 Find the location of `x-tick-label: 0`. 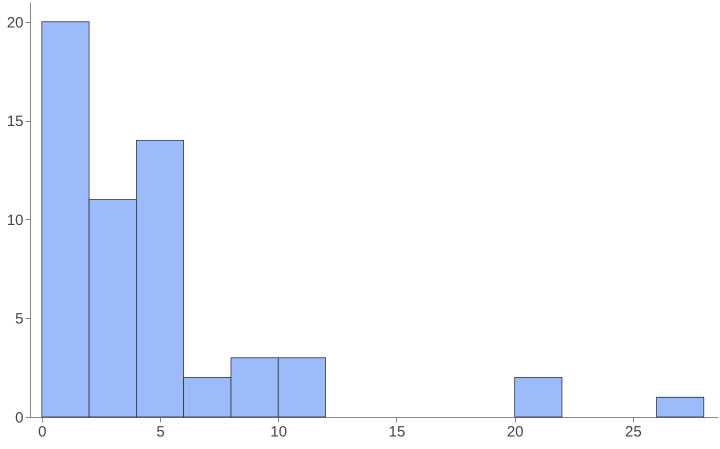

x-tick-label: 0 is located at coordinates (42, 432).